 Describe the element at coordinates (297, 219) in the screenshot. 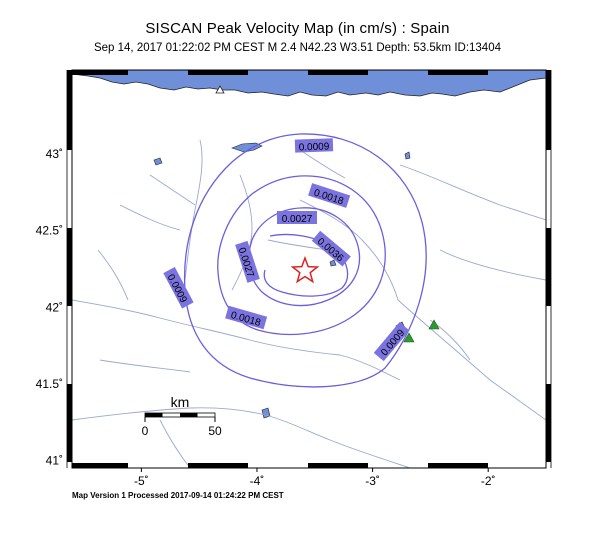

I see `contour-label: 0.0027` at that location.